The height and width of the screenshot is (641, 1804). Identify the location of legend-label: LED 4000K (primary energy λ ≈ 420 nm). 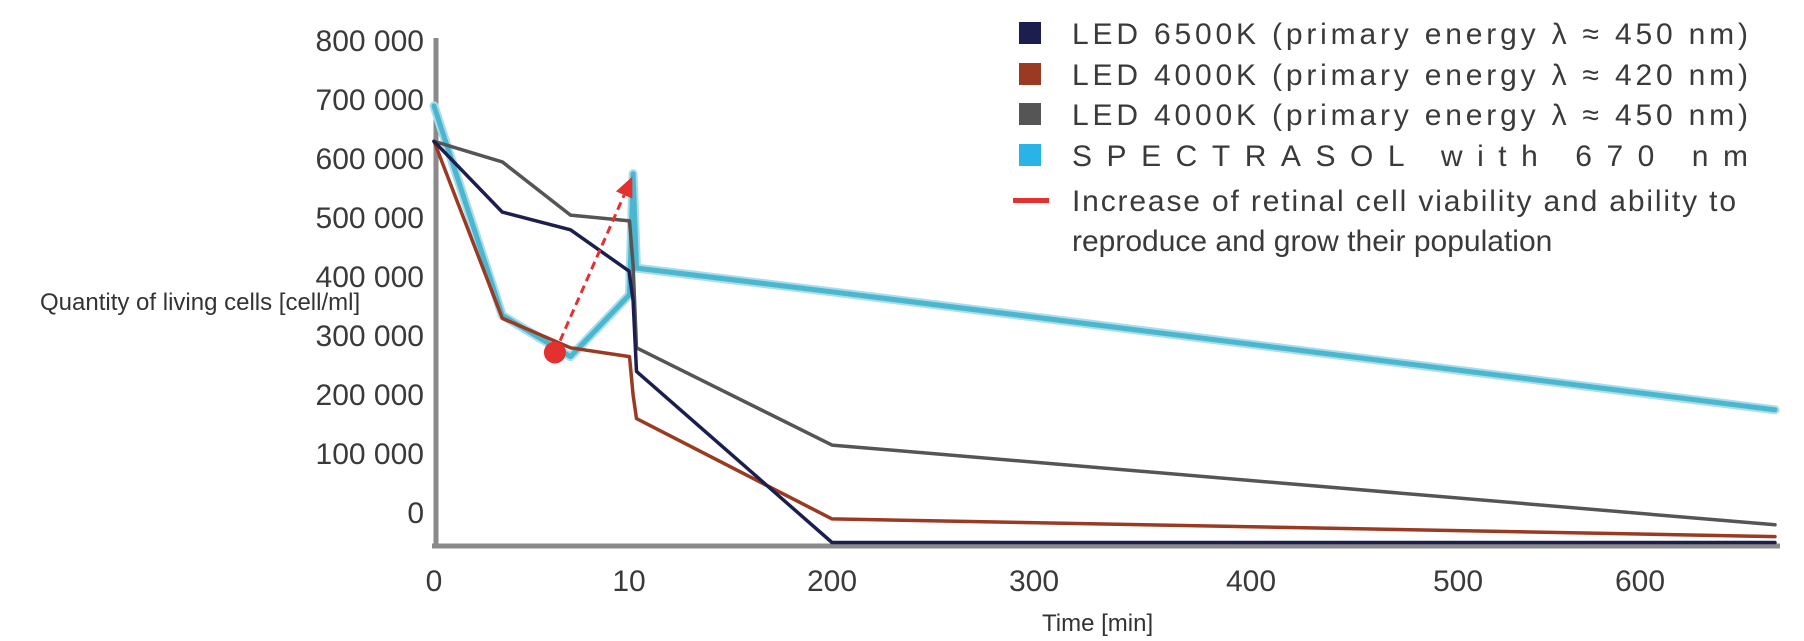
(1410, 75).